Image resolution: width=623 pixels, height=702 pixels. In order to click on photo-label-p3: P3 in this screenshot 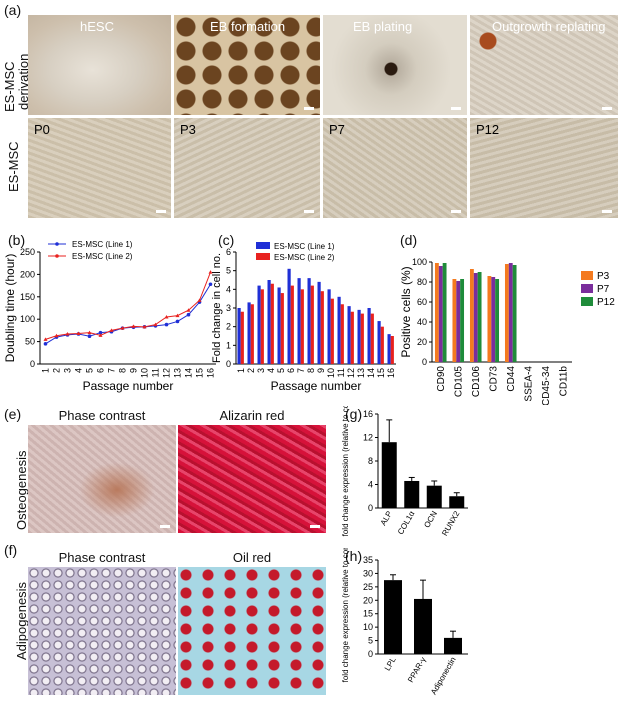, I will do `click(188, 129)`.